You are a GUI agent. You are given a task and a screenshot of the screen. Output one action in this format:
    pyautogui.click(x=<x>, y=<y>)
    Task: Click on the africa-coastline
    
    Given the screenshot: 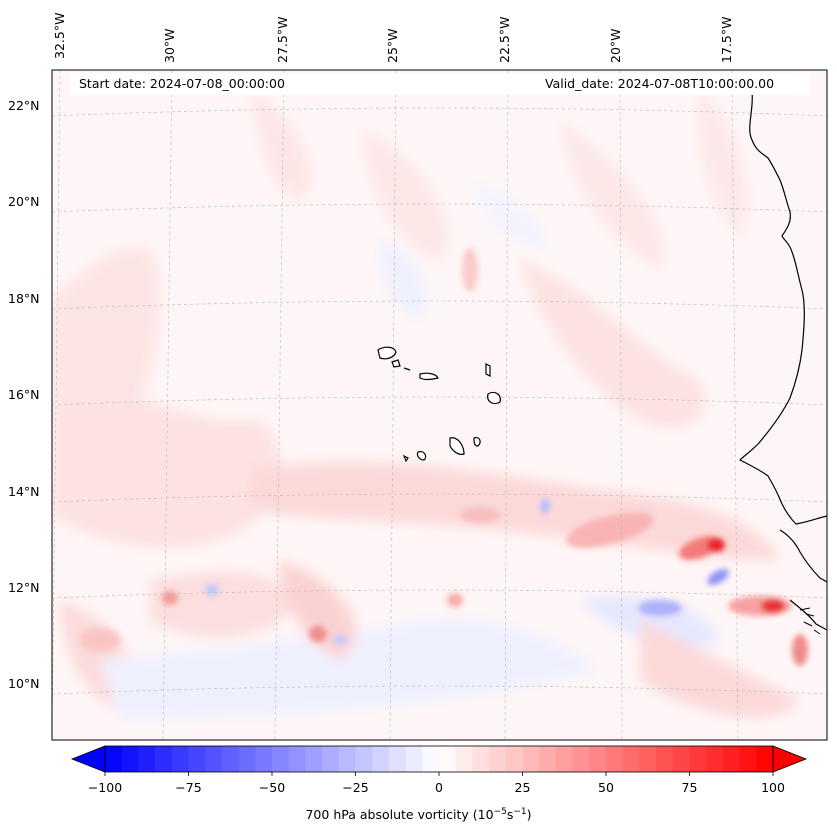 What is the action you would take?
    pyautogui.click(x=782, y=361)
    